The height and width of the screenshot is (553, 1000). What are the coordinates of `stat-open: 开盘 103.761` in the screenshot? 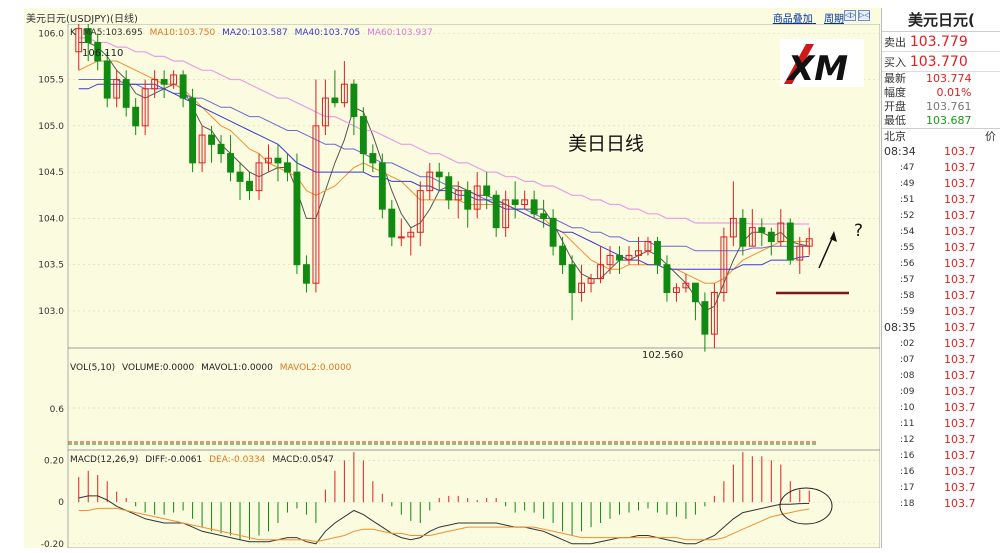 It's located at (941, 107).